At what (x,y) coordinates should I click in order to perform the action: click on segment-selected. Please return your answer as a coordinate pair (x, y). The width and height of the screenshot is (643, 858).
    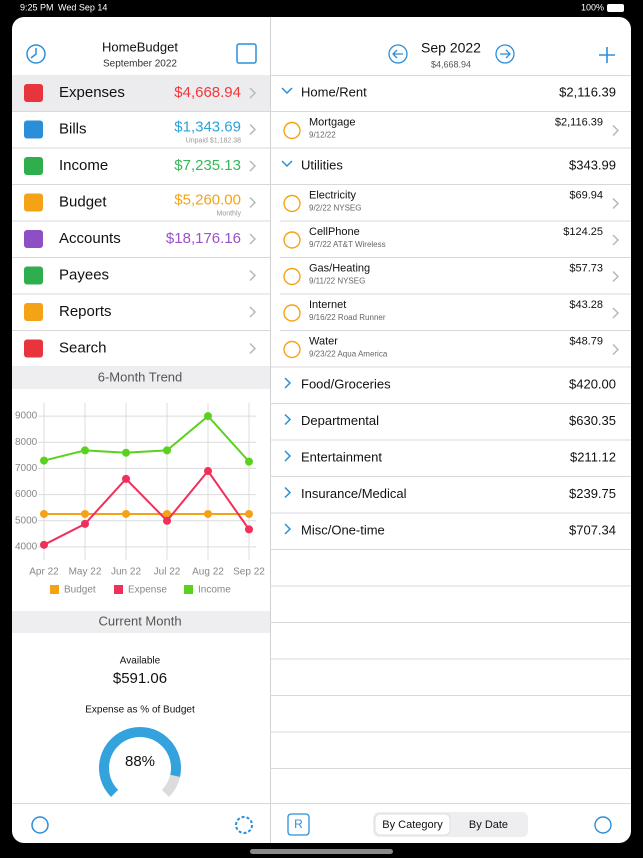
    Looking at the image, I should click on (412, 824).